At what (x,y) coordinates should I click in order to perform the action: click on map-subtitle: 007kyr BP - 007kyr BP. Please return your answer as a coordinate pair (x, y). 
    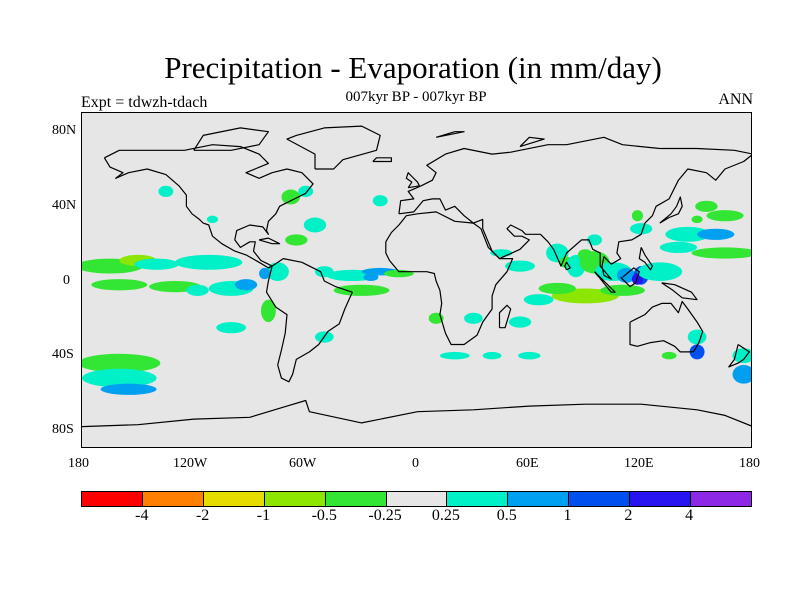
    Looking at the image, I should click on (416, 97).